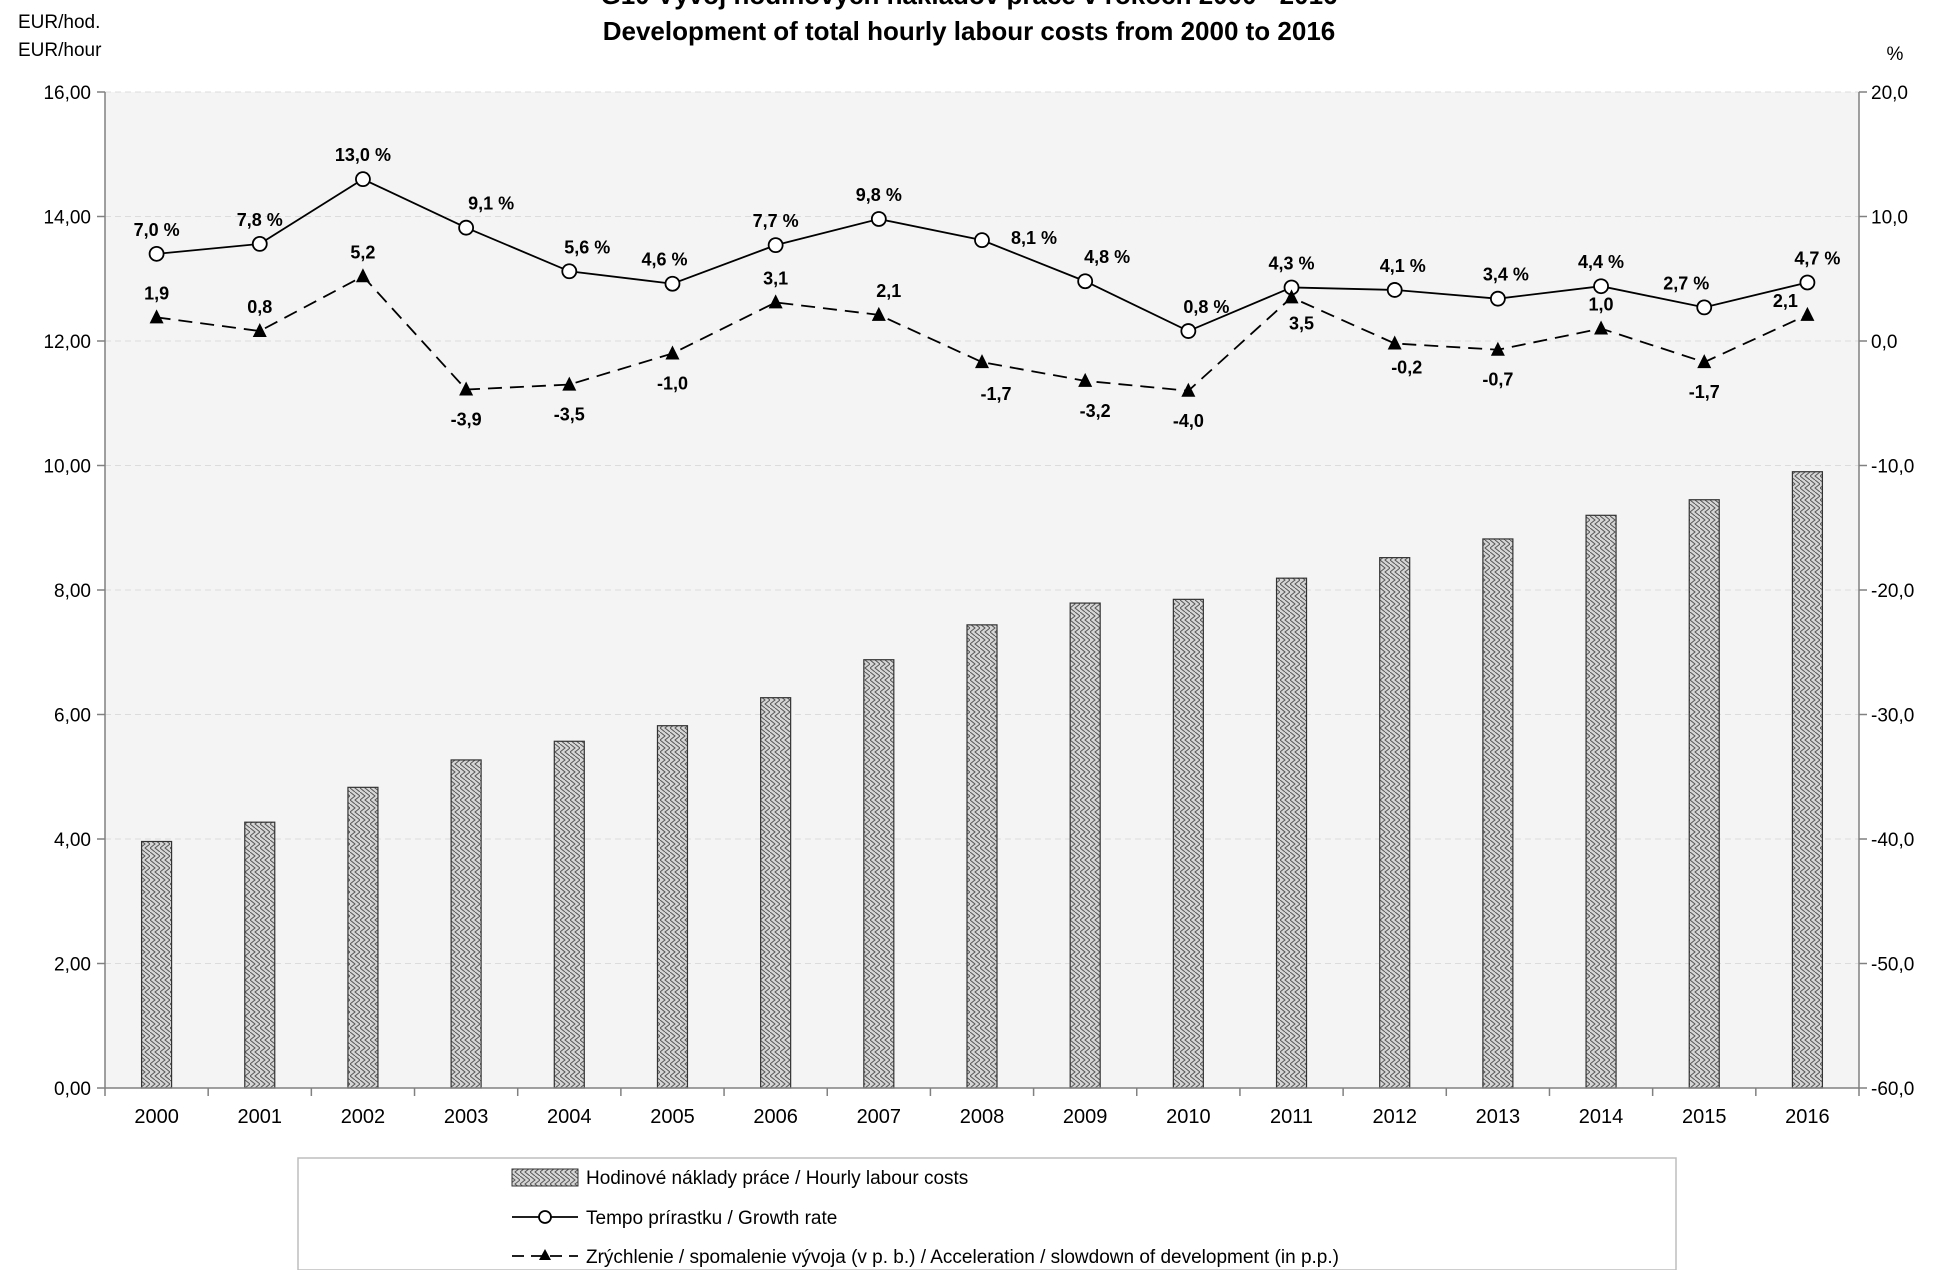 The image size is (1938, 1270). Describe the element at coordinates (879, 195) in the screenshot. I see `growth-rate-label: 9,8 %` at that location.